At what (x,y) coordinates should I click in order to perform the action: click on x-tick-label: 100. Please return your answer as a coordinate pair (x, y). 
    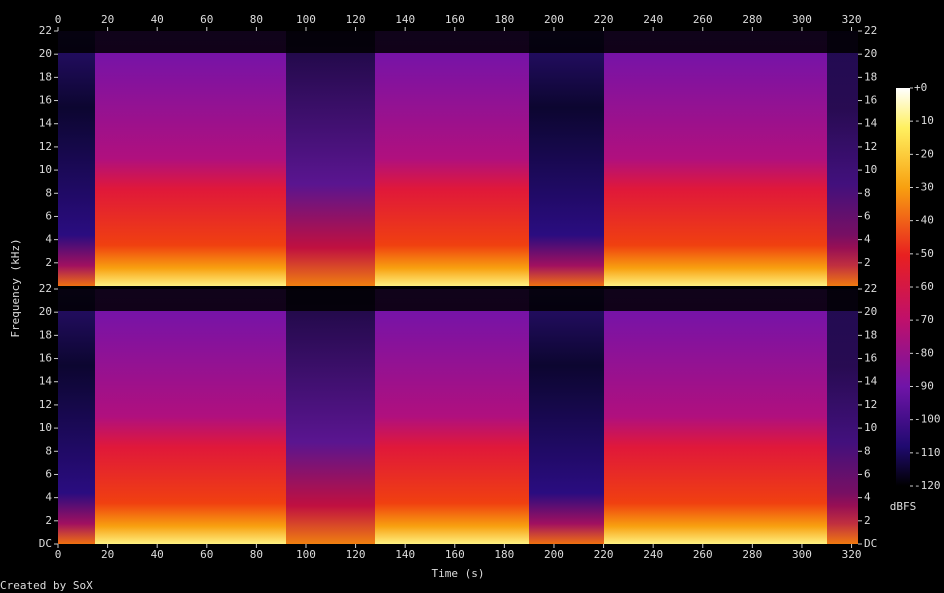
    Looking at the image, I should click on (306, 554).